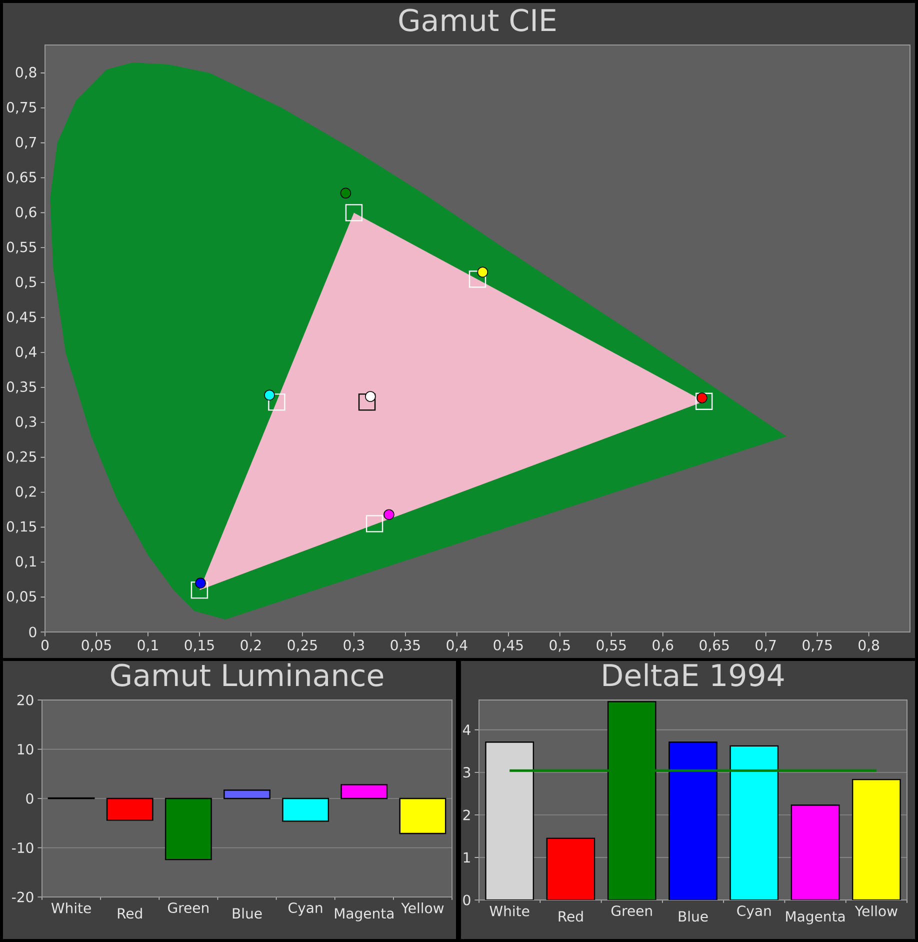  Describe the element at coordinates (694, 674) in the screenshot. I see `chart-title: DeltaE 1994` at that location.